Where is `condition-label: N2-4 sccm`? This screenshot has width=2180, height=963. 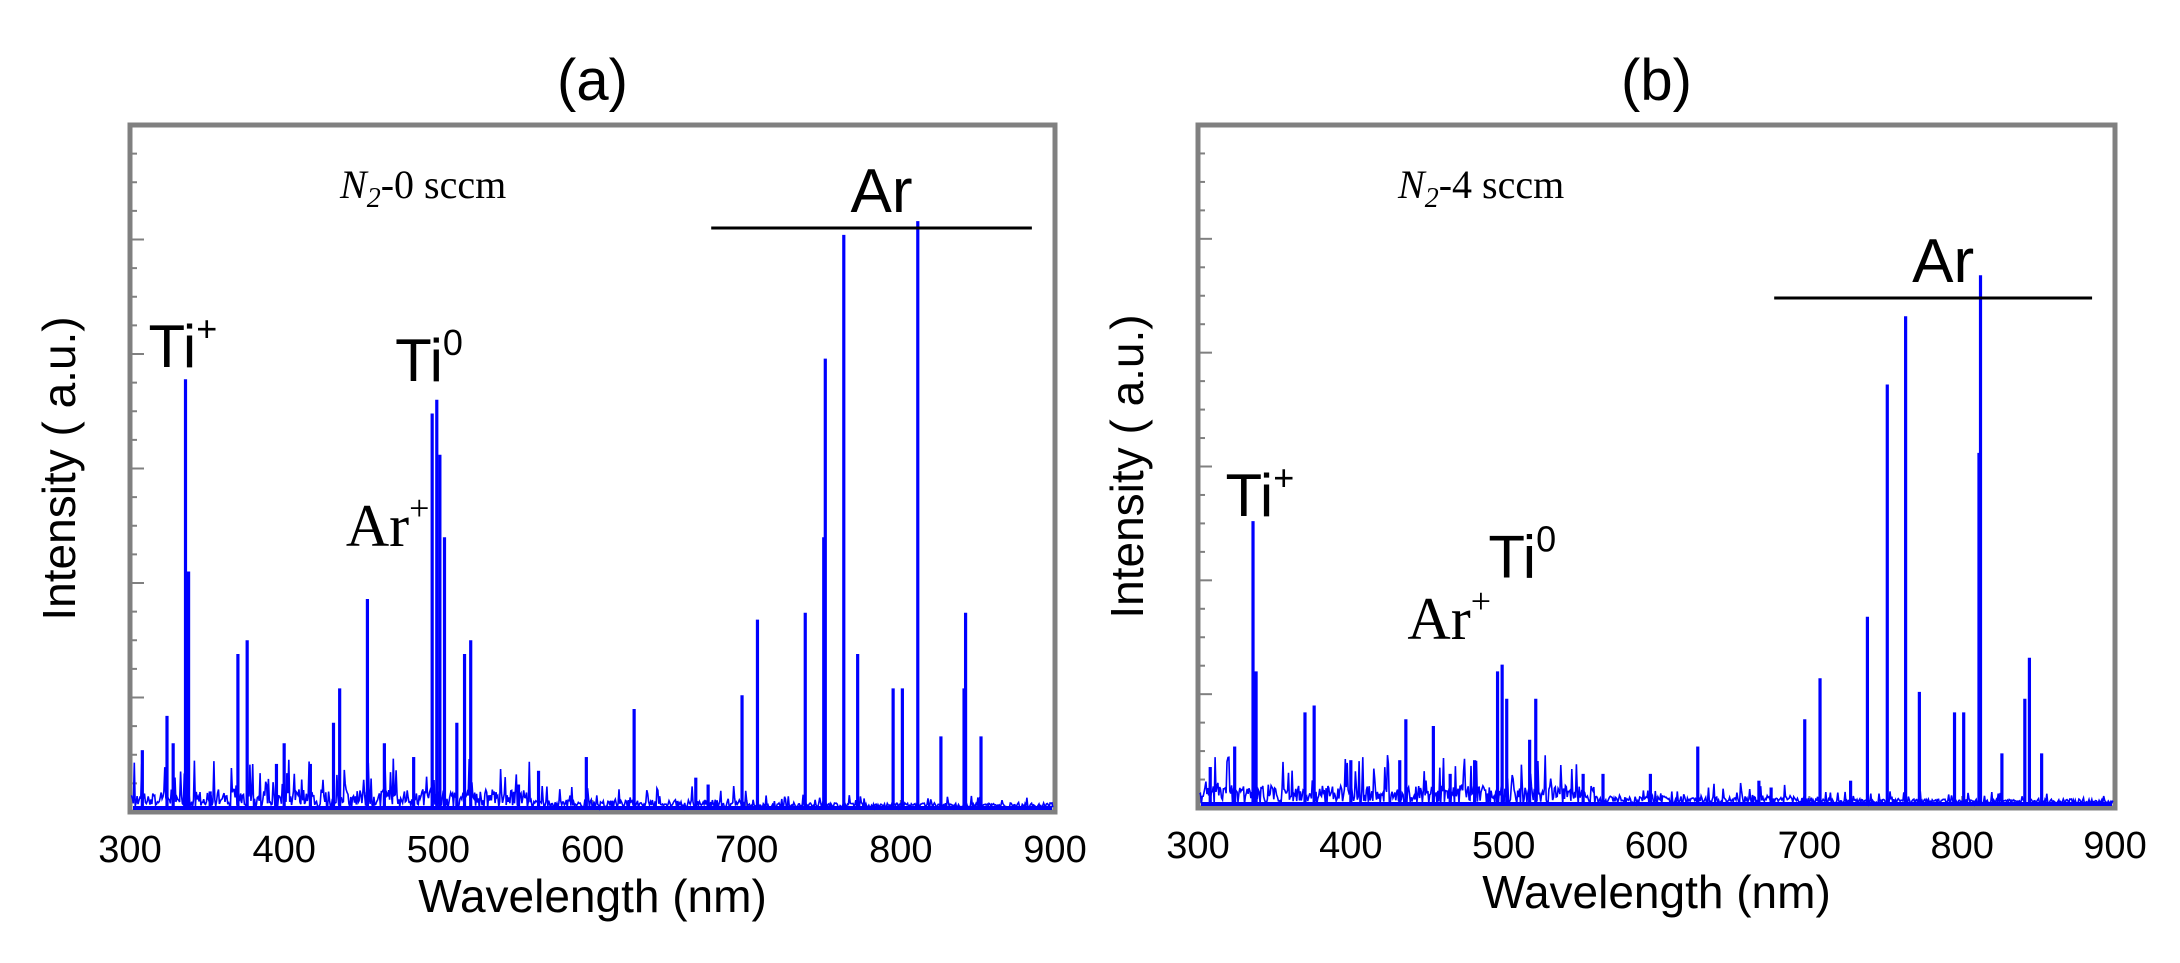 condition-label: N2-4 sccm is located at coordinates (1480, 188).